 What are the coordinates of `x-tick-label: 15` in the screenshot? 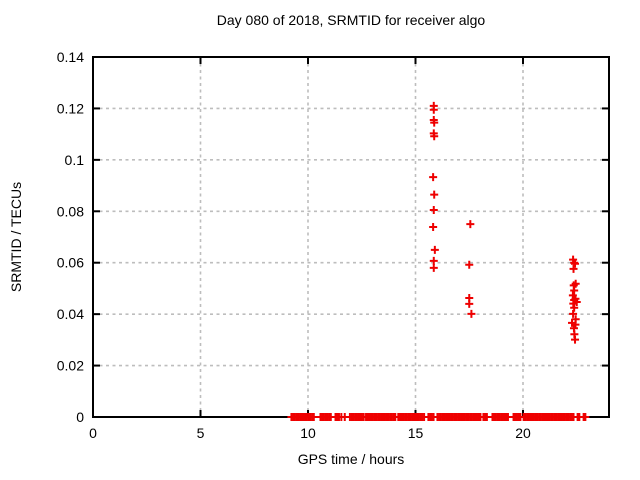 It's located at (416, 433).